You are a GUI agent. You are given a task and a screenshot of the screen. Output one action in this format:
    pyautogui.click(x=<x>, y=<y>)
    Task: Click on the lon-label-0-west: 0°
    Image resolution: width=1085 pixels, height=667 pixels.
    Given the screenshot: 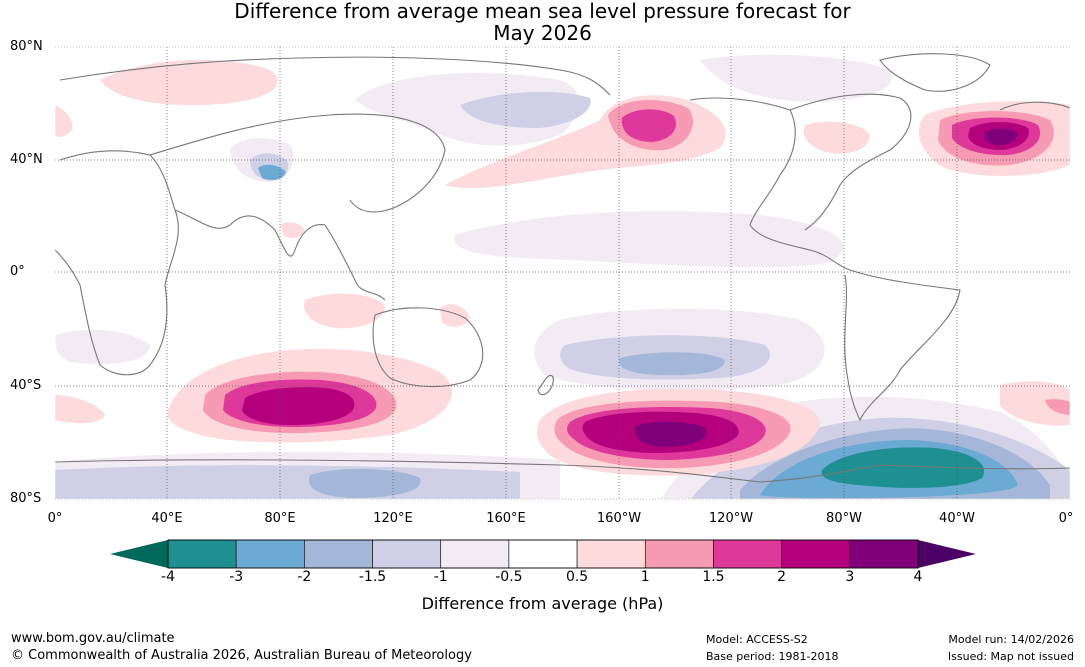 What is the action you would take?
    pyautogui.click(x=55, y=518)
    